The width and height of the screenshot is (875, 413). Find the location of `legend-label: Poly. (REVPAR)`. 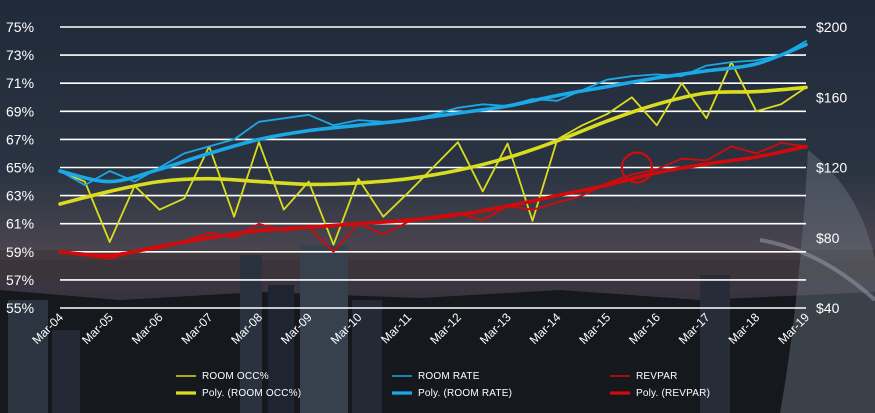

legend-label: Poly. (REVPAR) is located at coordinates (673, 393).